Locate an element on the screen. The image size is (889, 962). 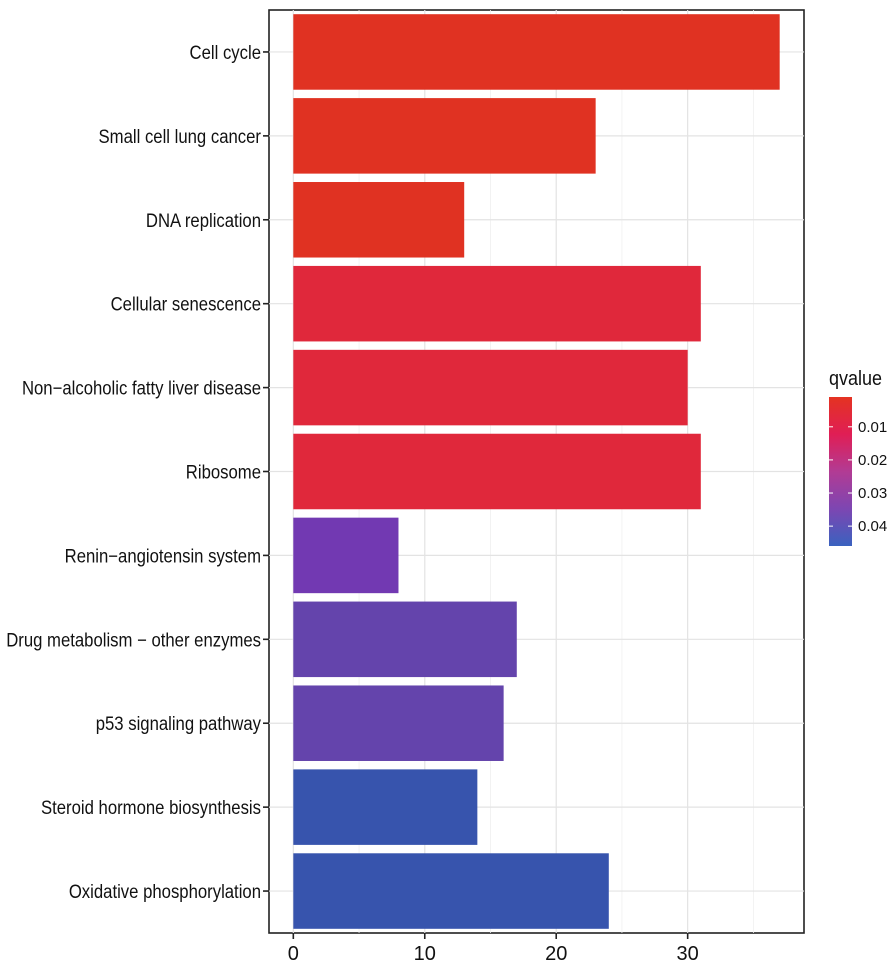
category-label: Oxidative phosphorylation is located at coordinates (165, 891).